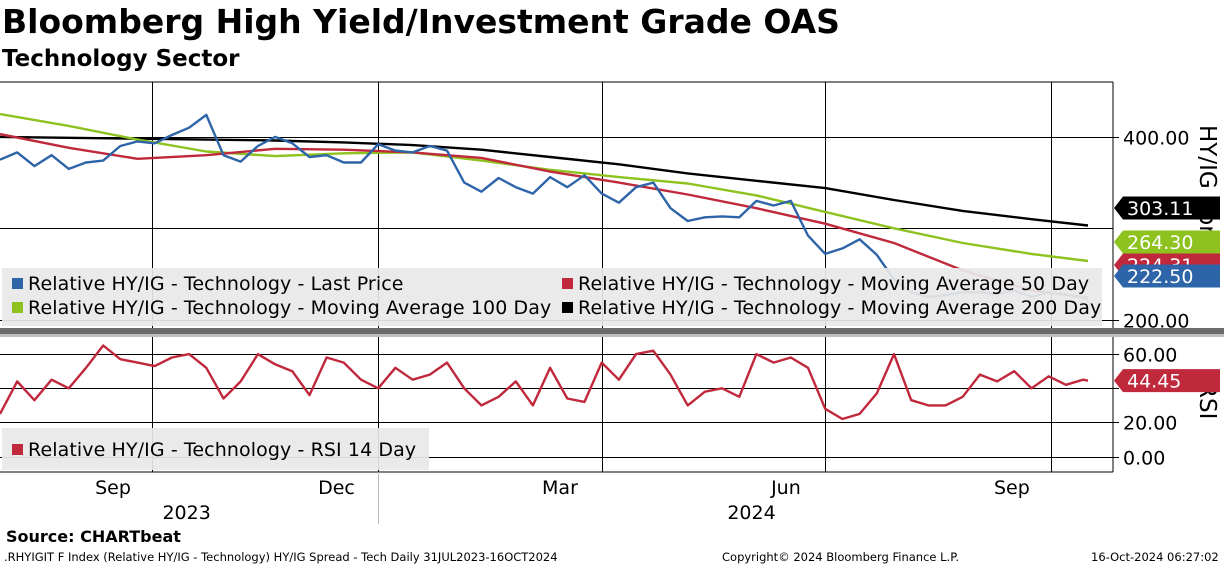 Image resolution: width=1224 pixels, height=566 pixels. What do you see at coordinates (1150, 356) in the screenshot?
I see `y-tick-label: 60.00` at bounding box center [1150, 356].